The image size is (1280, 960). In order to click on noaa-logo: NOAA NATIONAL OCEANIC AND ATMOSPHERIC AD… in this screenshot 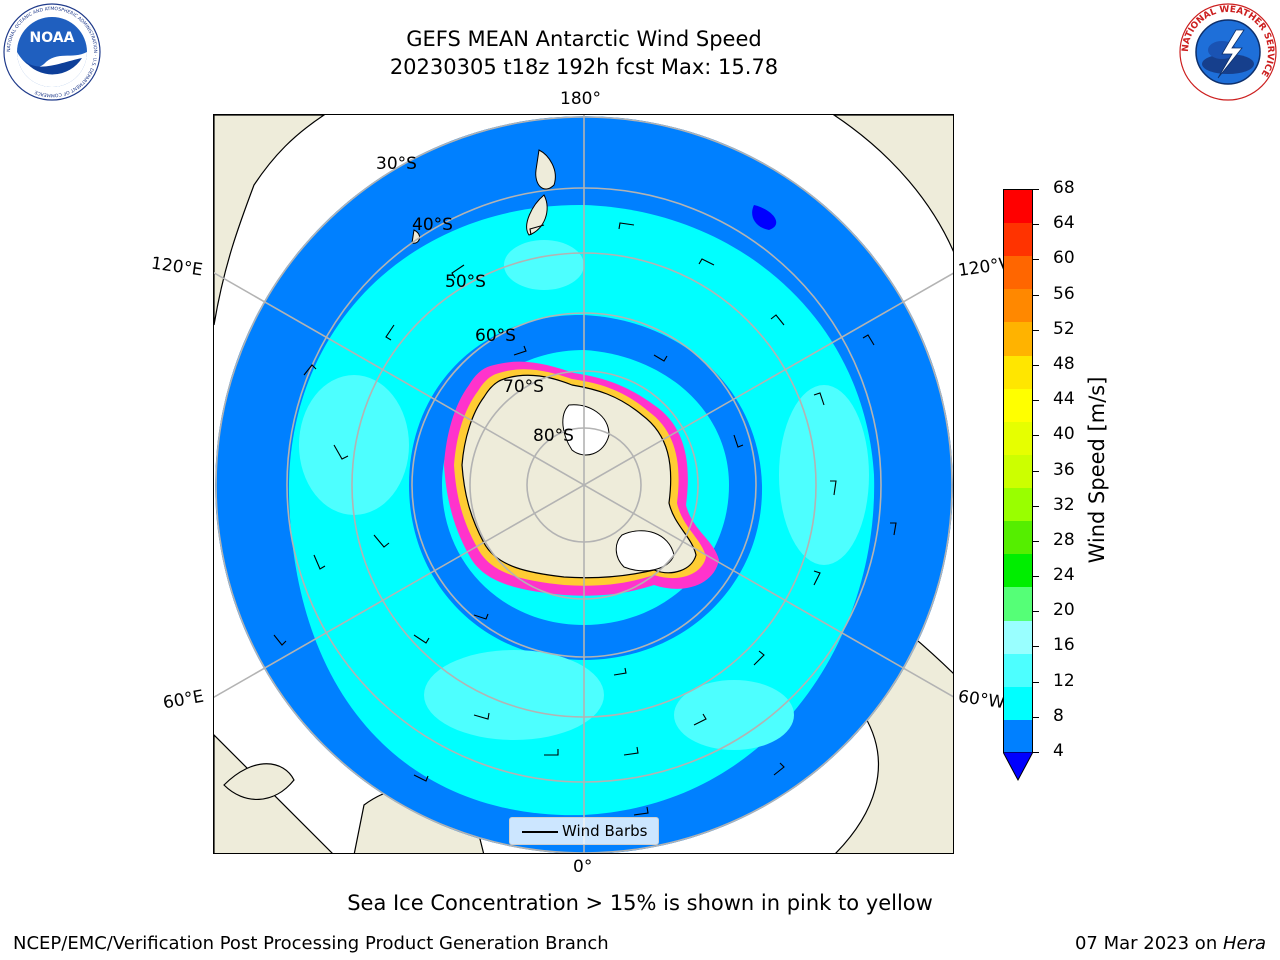, I will do `click(52, 52)`.